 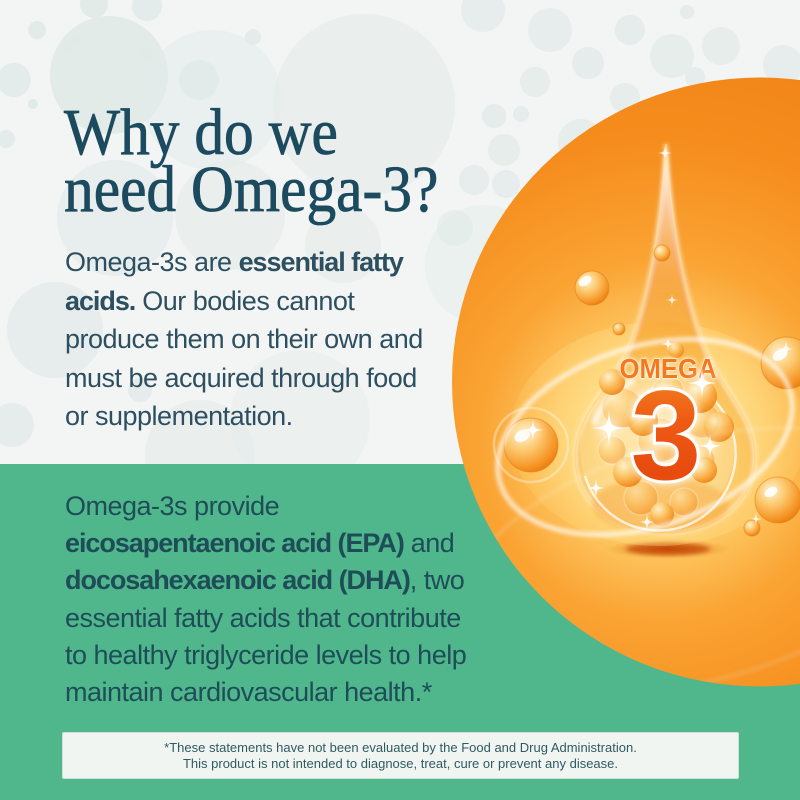 I want to click on svg-text: 3, so click(x=666, y=435).